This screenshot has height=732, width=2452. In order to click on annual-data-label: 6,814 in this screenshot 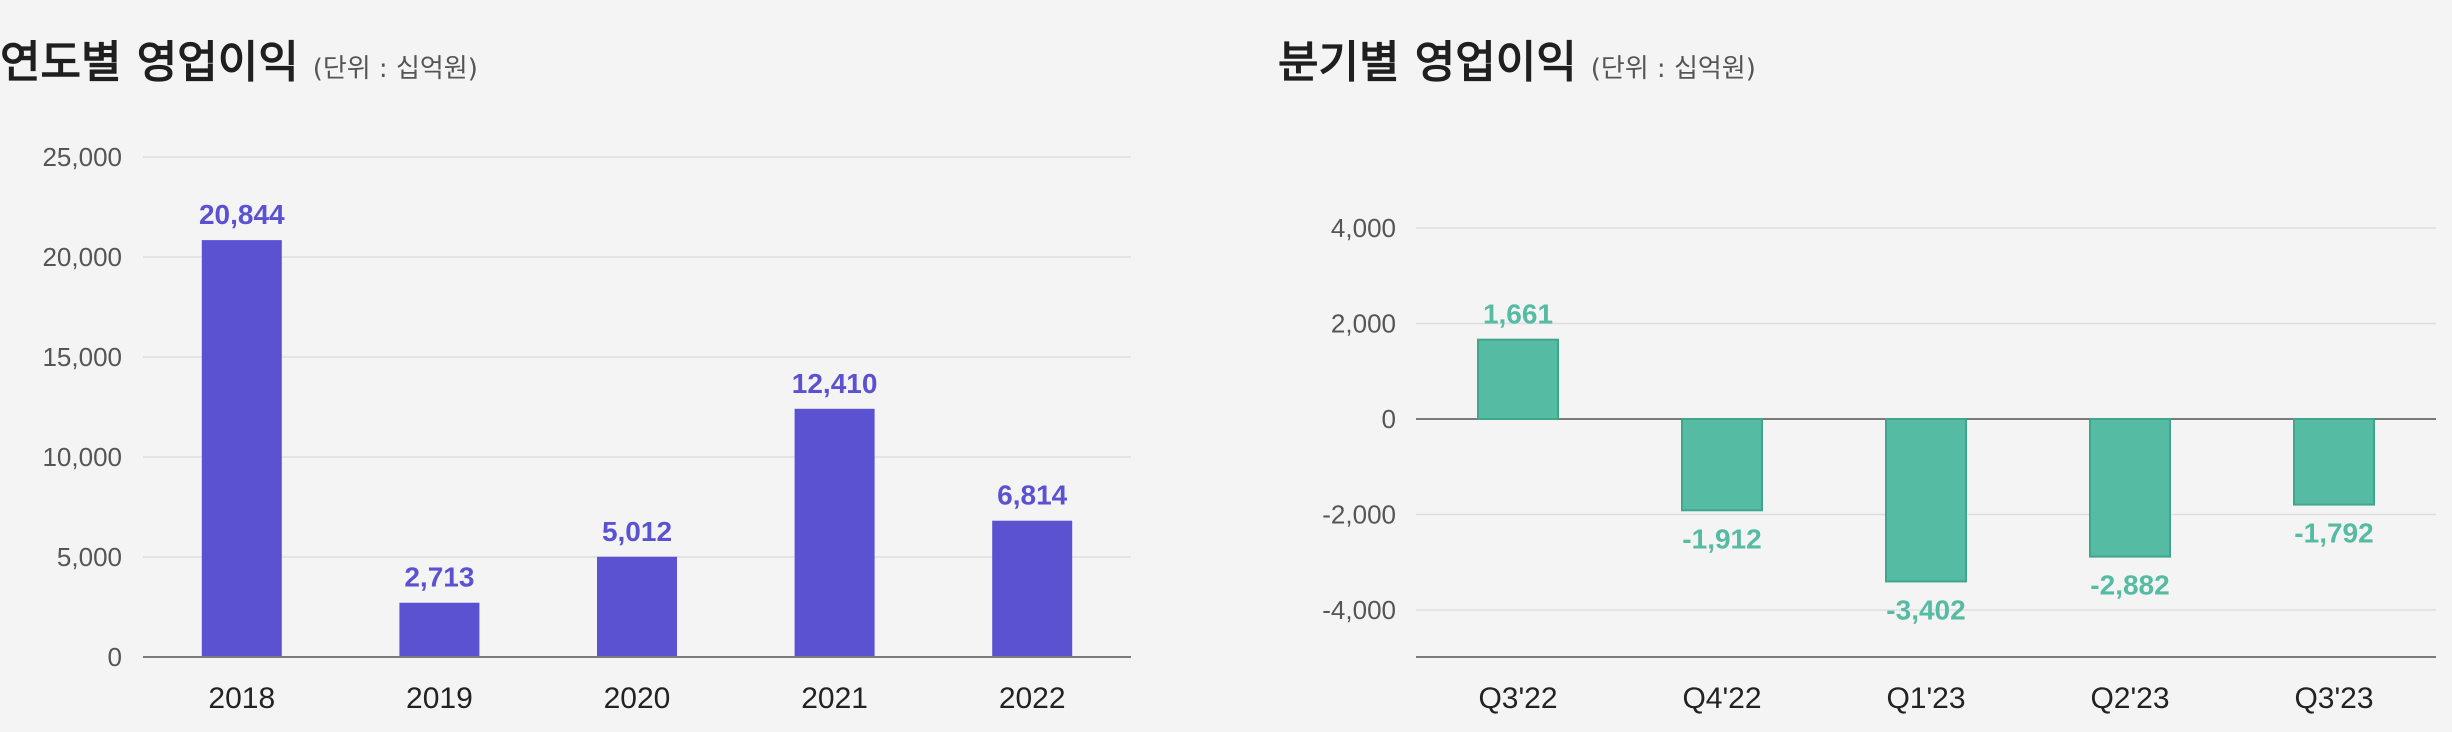, I will do `click(1032, 495)`.